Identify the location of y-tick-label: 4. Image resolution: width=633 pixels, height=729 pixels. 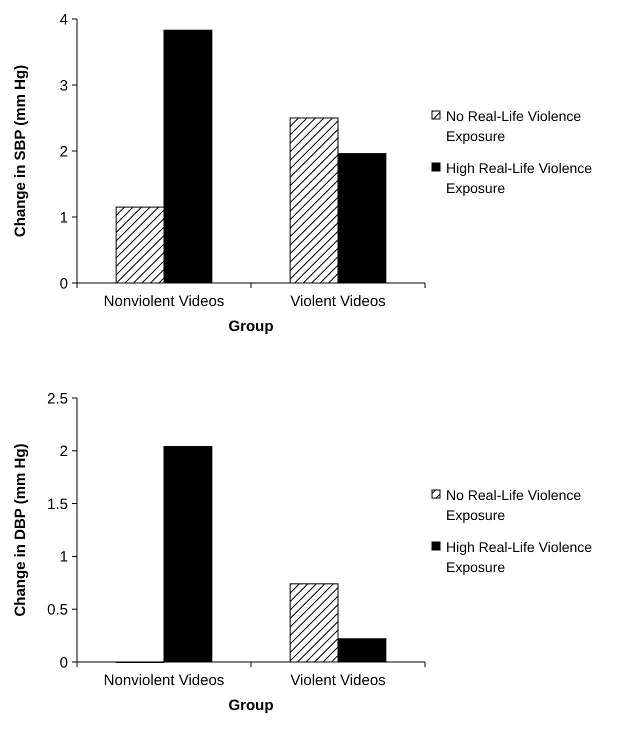
(64, 19).